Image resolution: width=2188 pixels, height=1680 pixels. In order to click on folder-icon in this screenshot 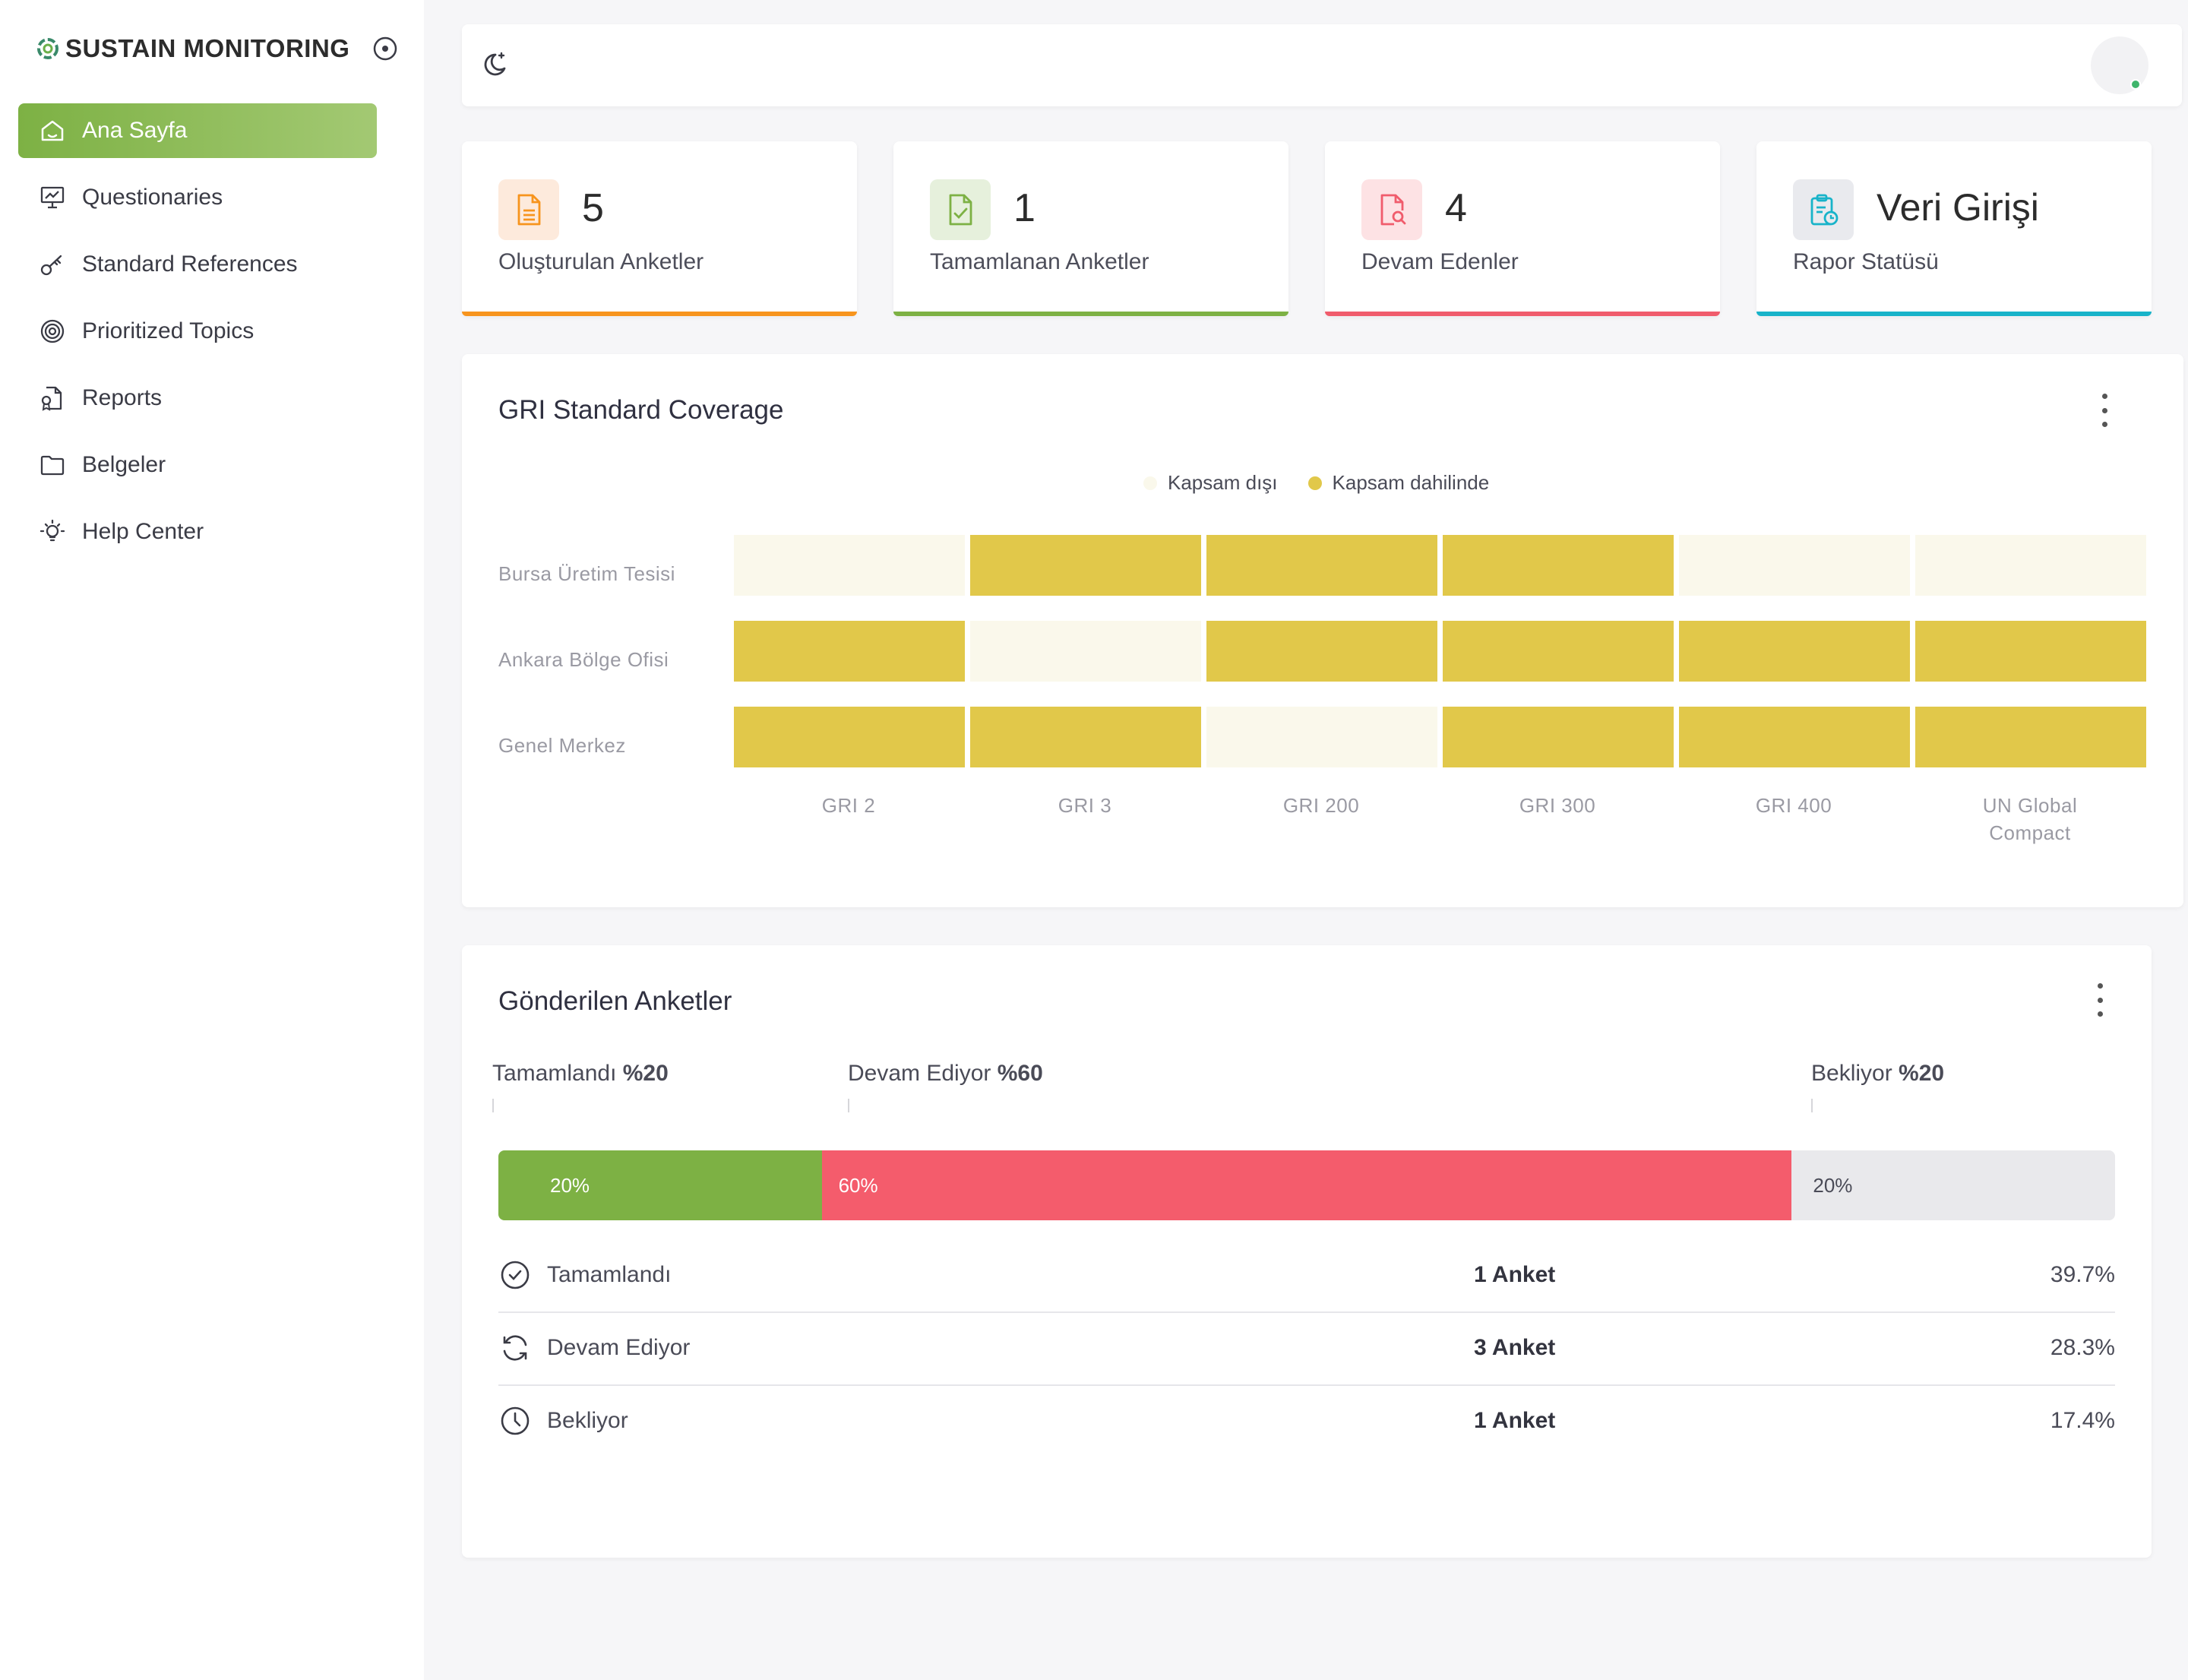, I will do `click(52, 465)`.